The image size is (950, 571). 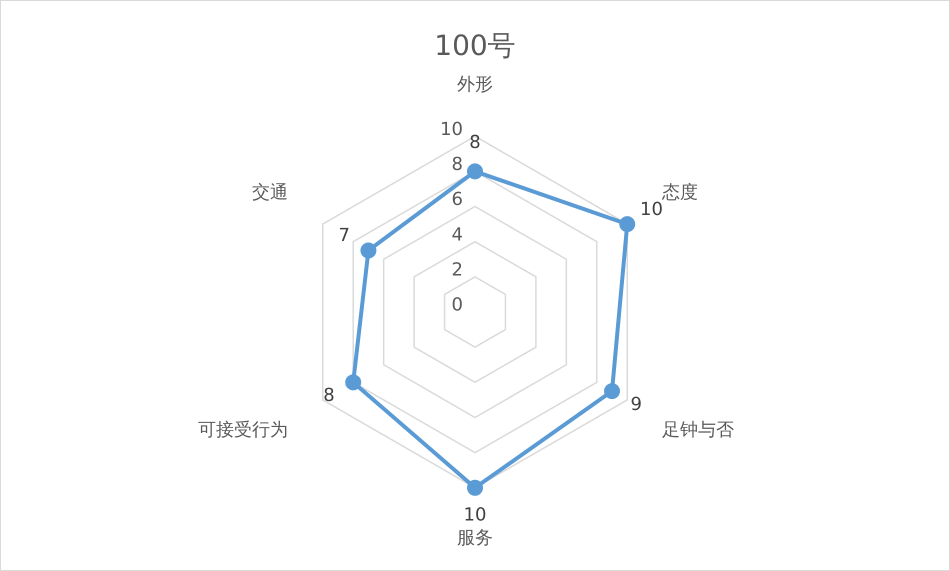 I want to click on y-tick-label: 8, so click(x=457, y=165).